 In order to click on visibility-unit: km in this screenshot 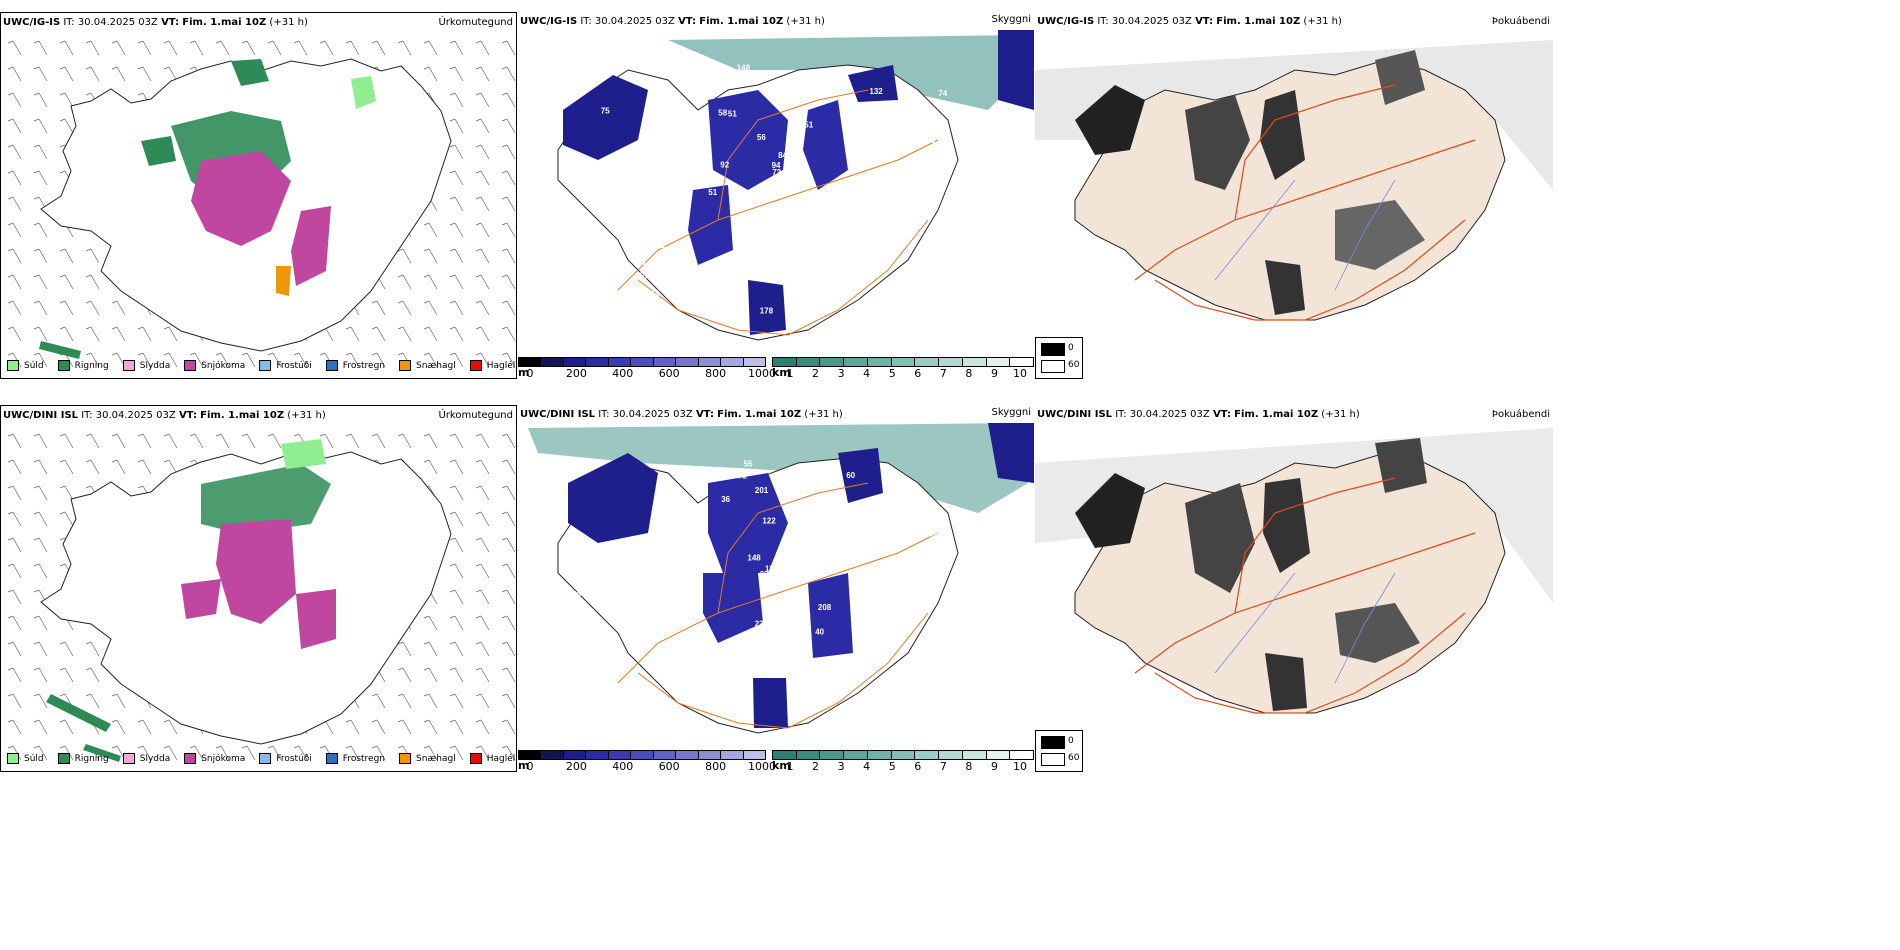, I will do `click(781, 372)`.